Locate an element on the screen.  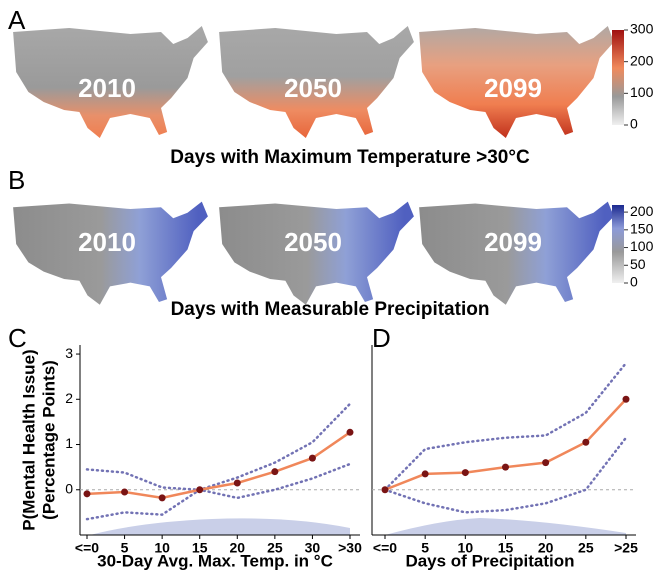
x-tick-label: >25 is located at coordinates (626, 548).